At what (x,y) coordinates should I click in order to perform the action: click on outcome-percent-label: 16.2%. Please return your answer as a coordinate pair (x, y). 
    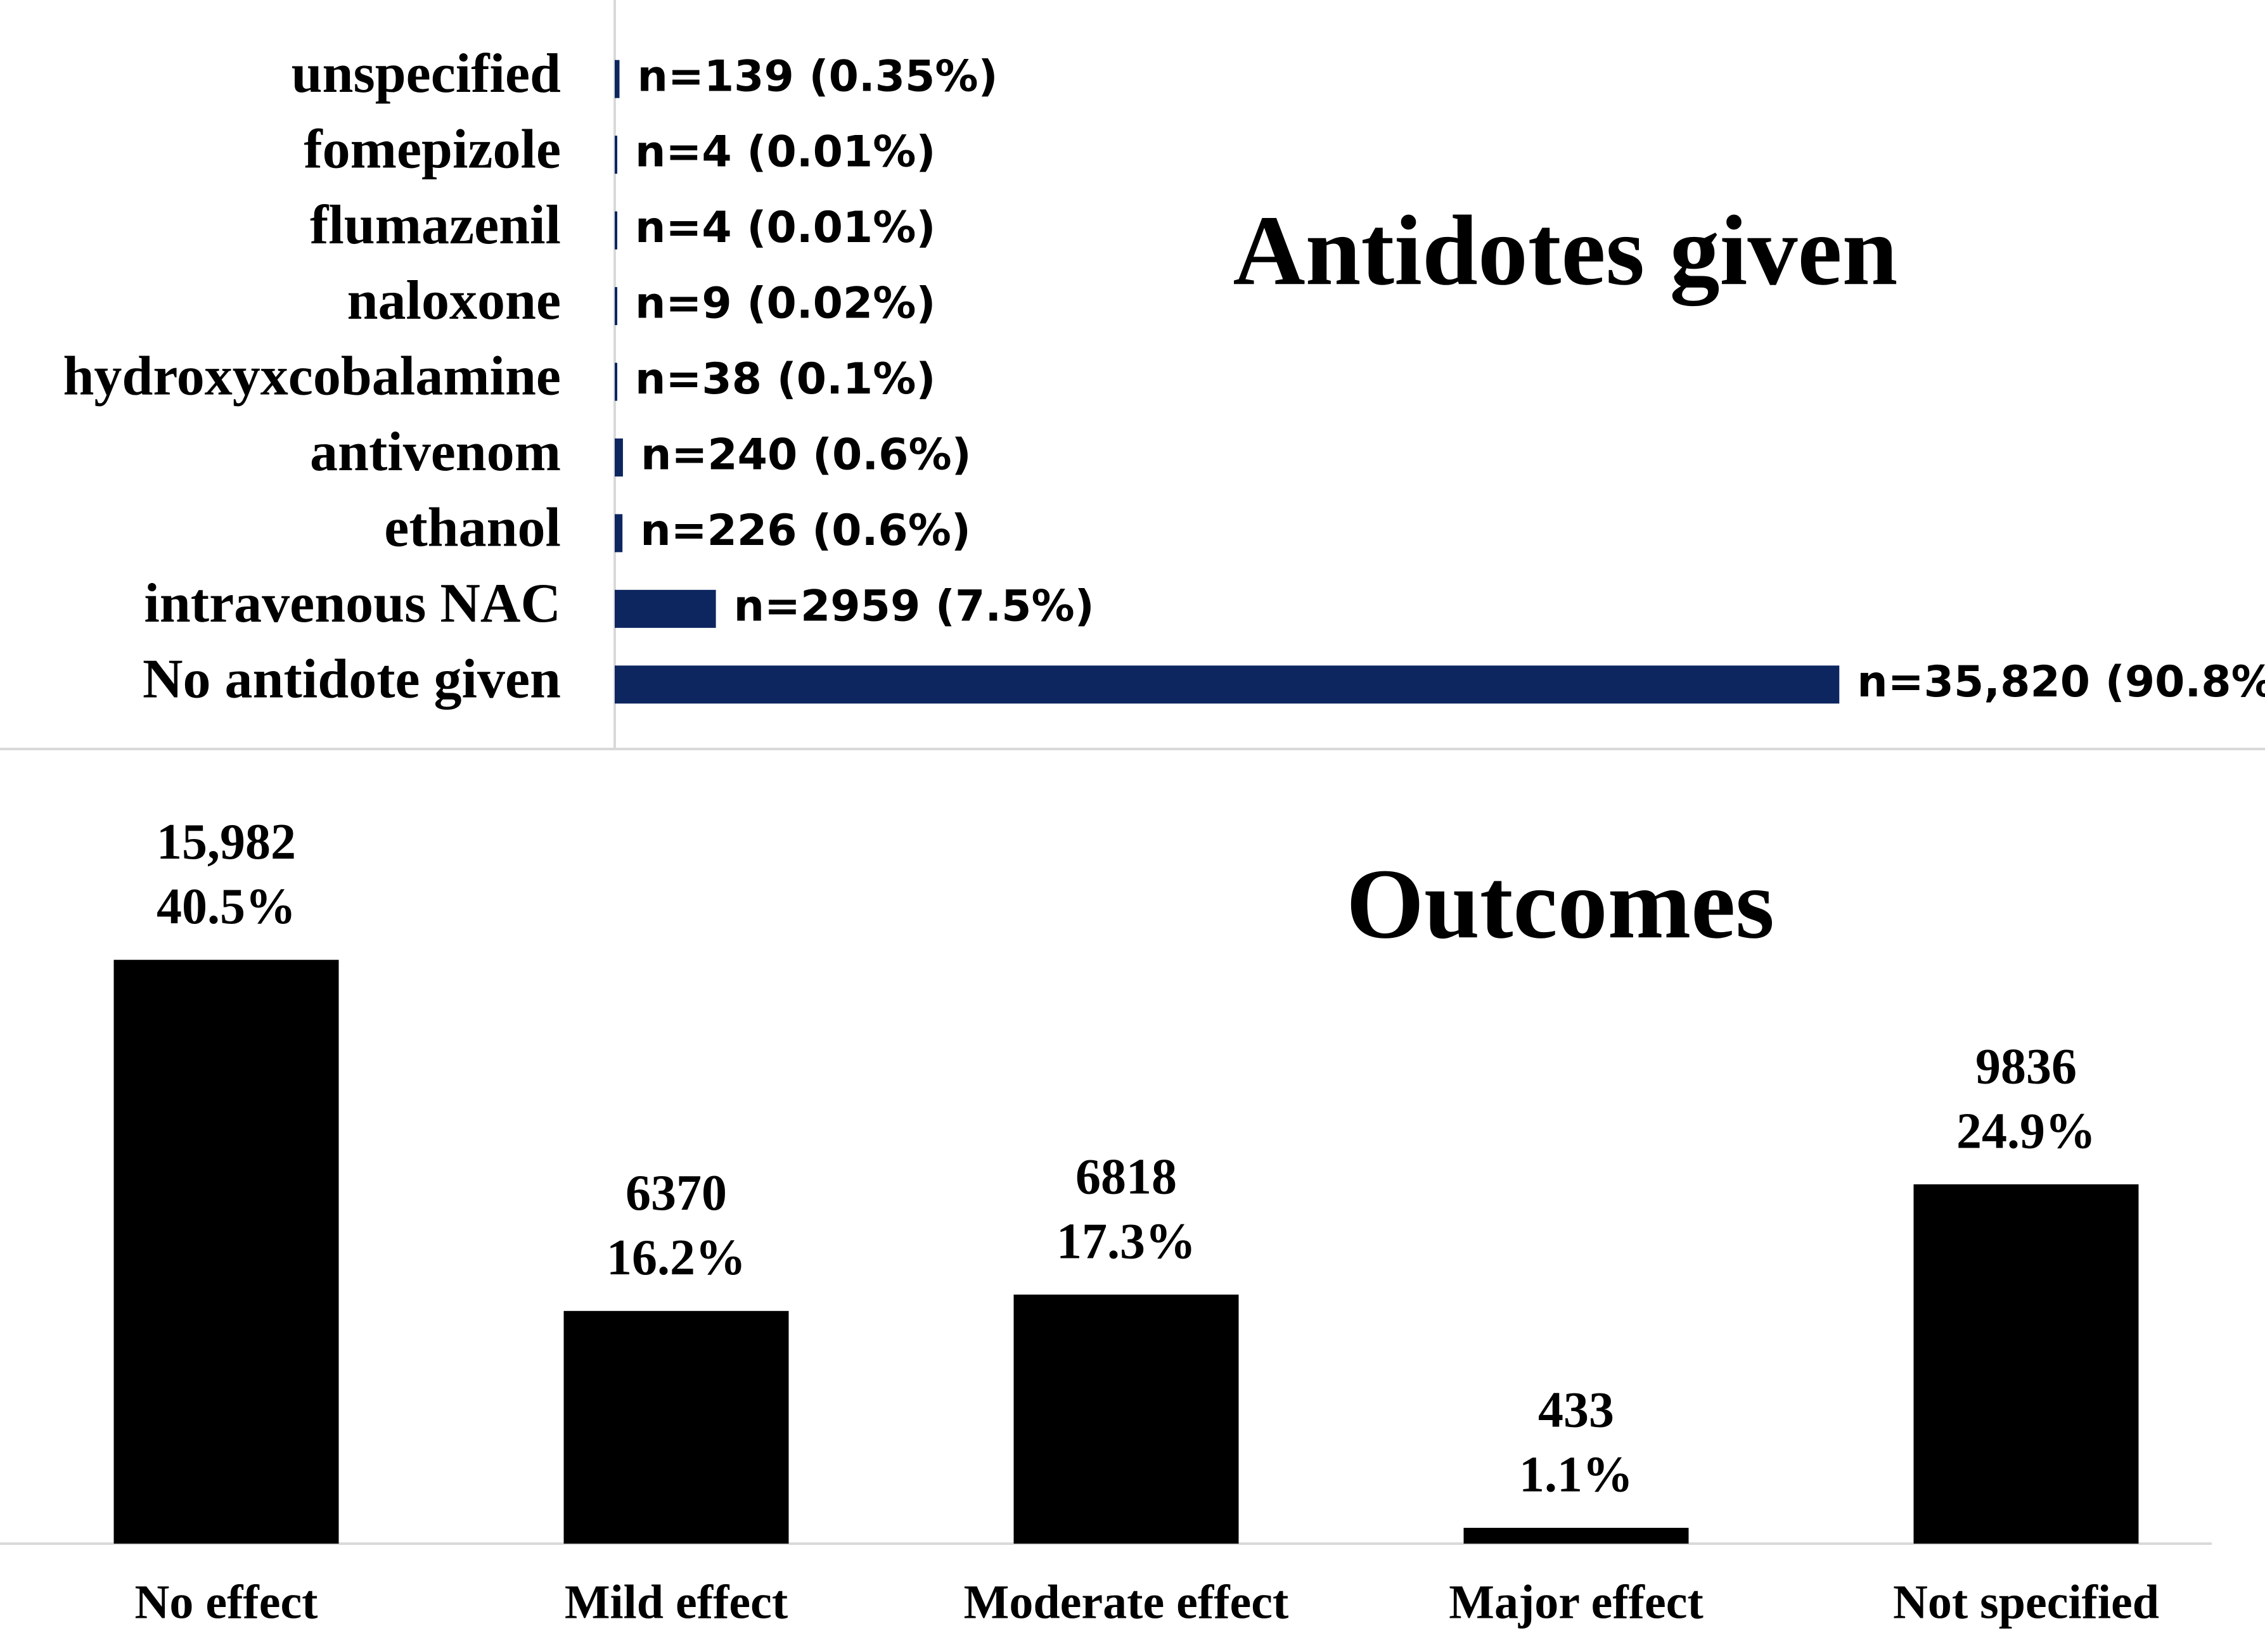
    Looking at the image, I should click on (676, 1258).